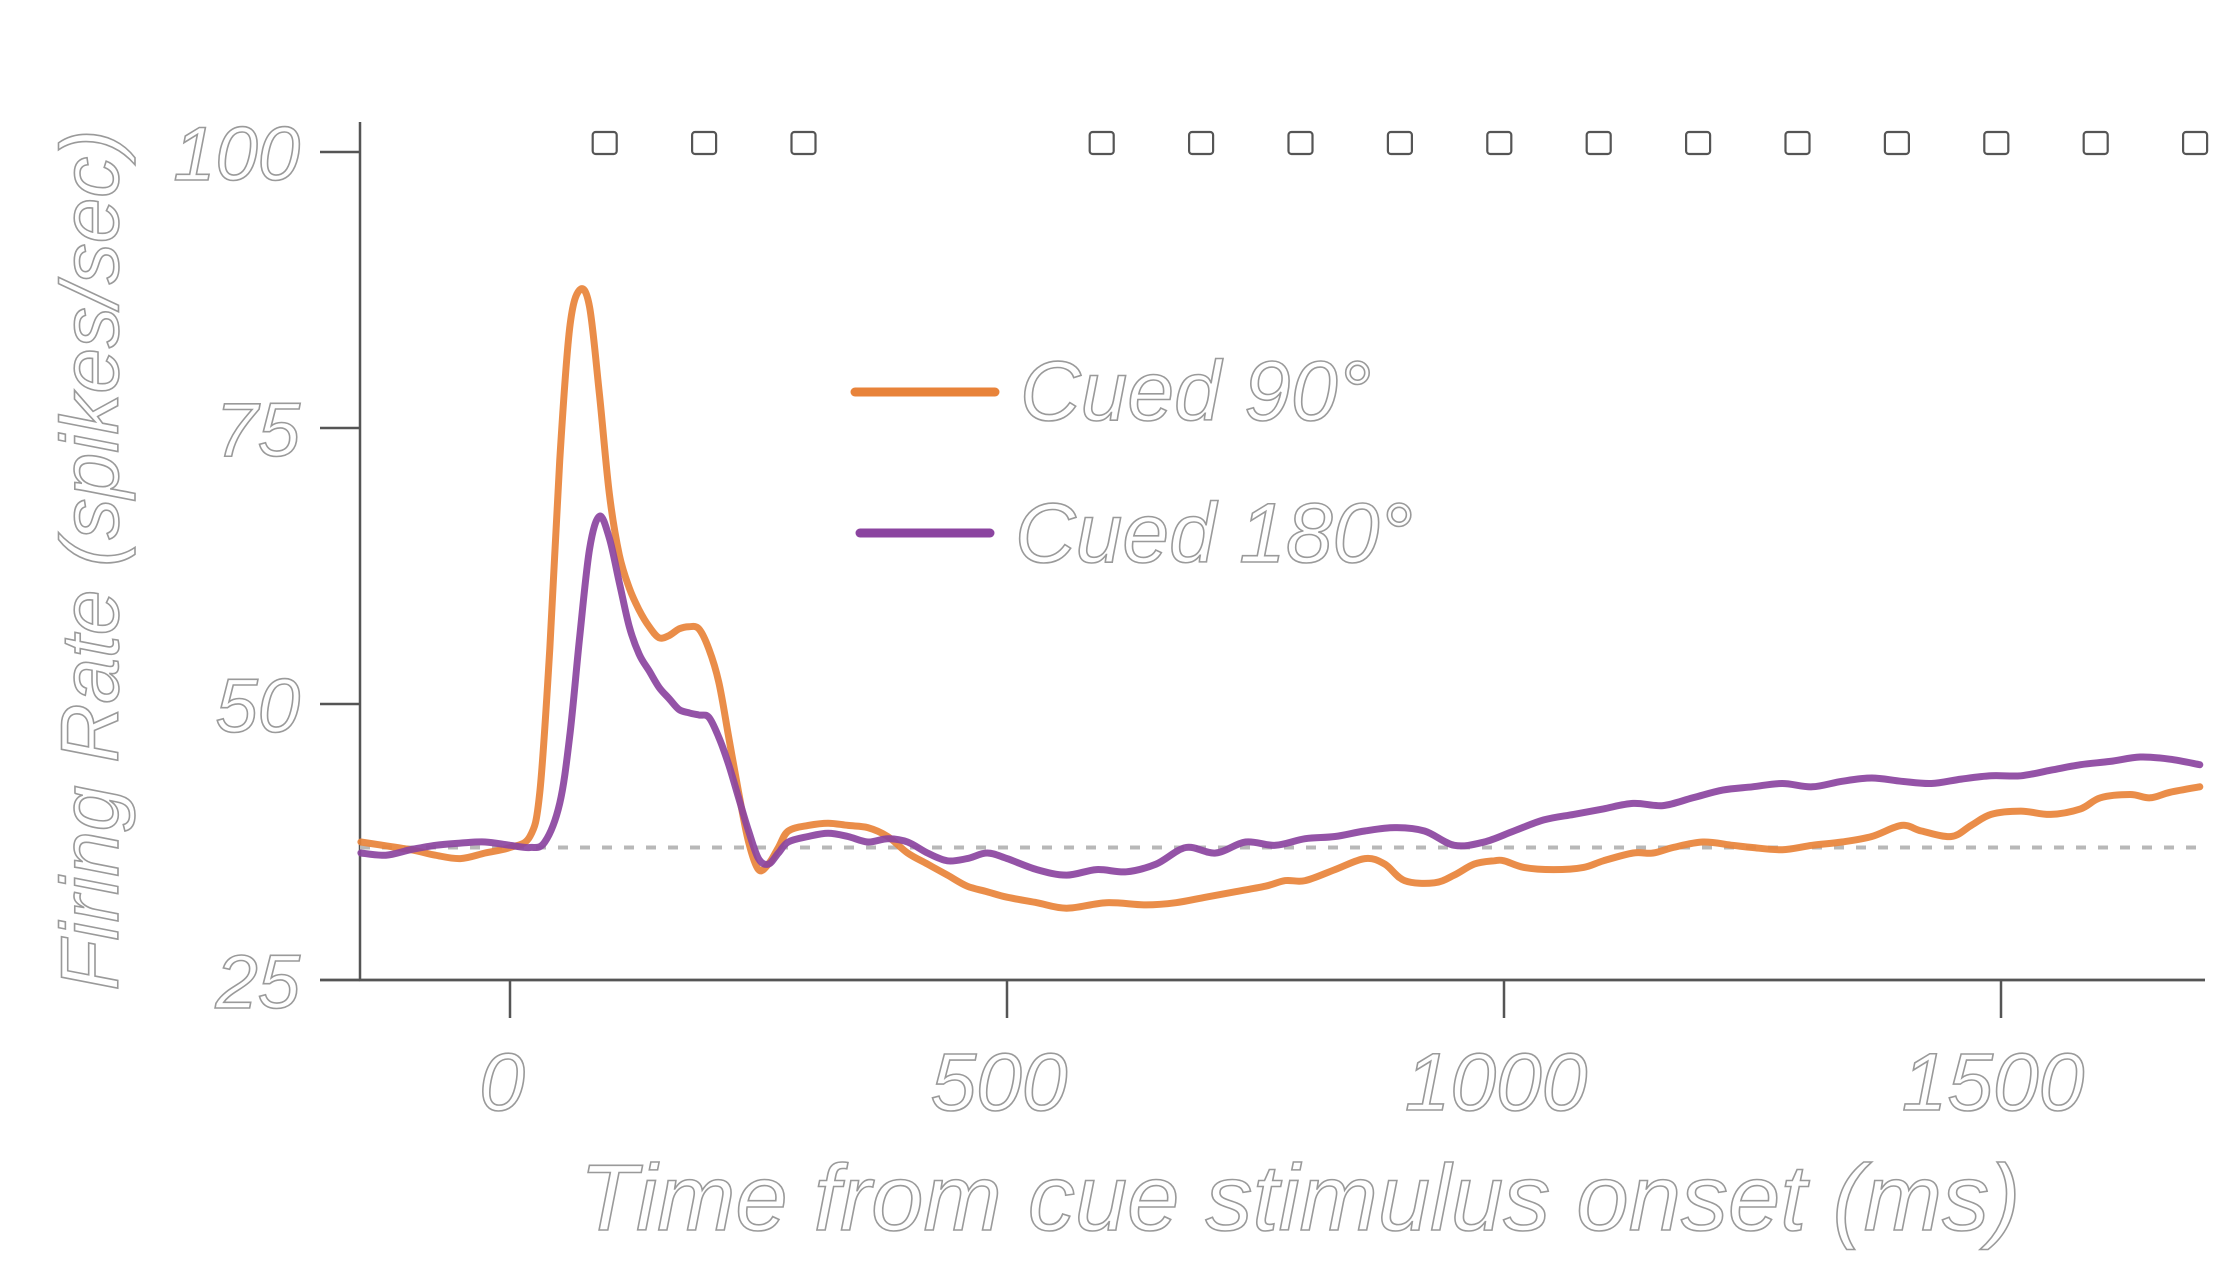 The height and width of the screenshot is (1281, 2220). I want to click on y-tick-label-100: 100, so click(236, 154).